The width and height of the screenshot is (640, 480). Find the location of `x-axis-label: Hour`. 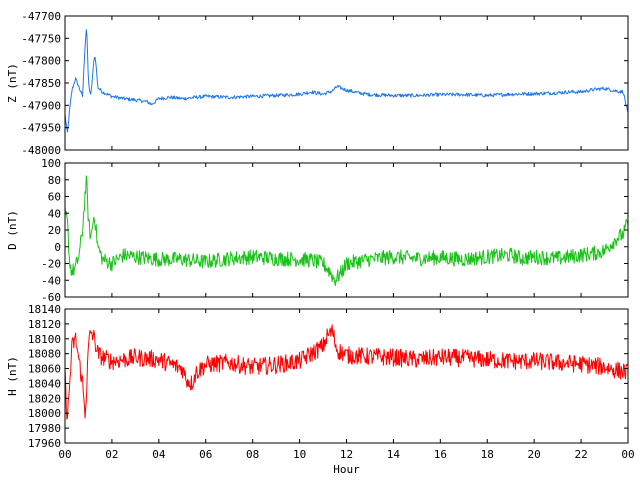

x-axis-label: Hour is located at coordinates (346, 469).